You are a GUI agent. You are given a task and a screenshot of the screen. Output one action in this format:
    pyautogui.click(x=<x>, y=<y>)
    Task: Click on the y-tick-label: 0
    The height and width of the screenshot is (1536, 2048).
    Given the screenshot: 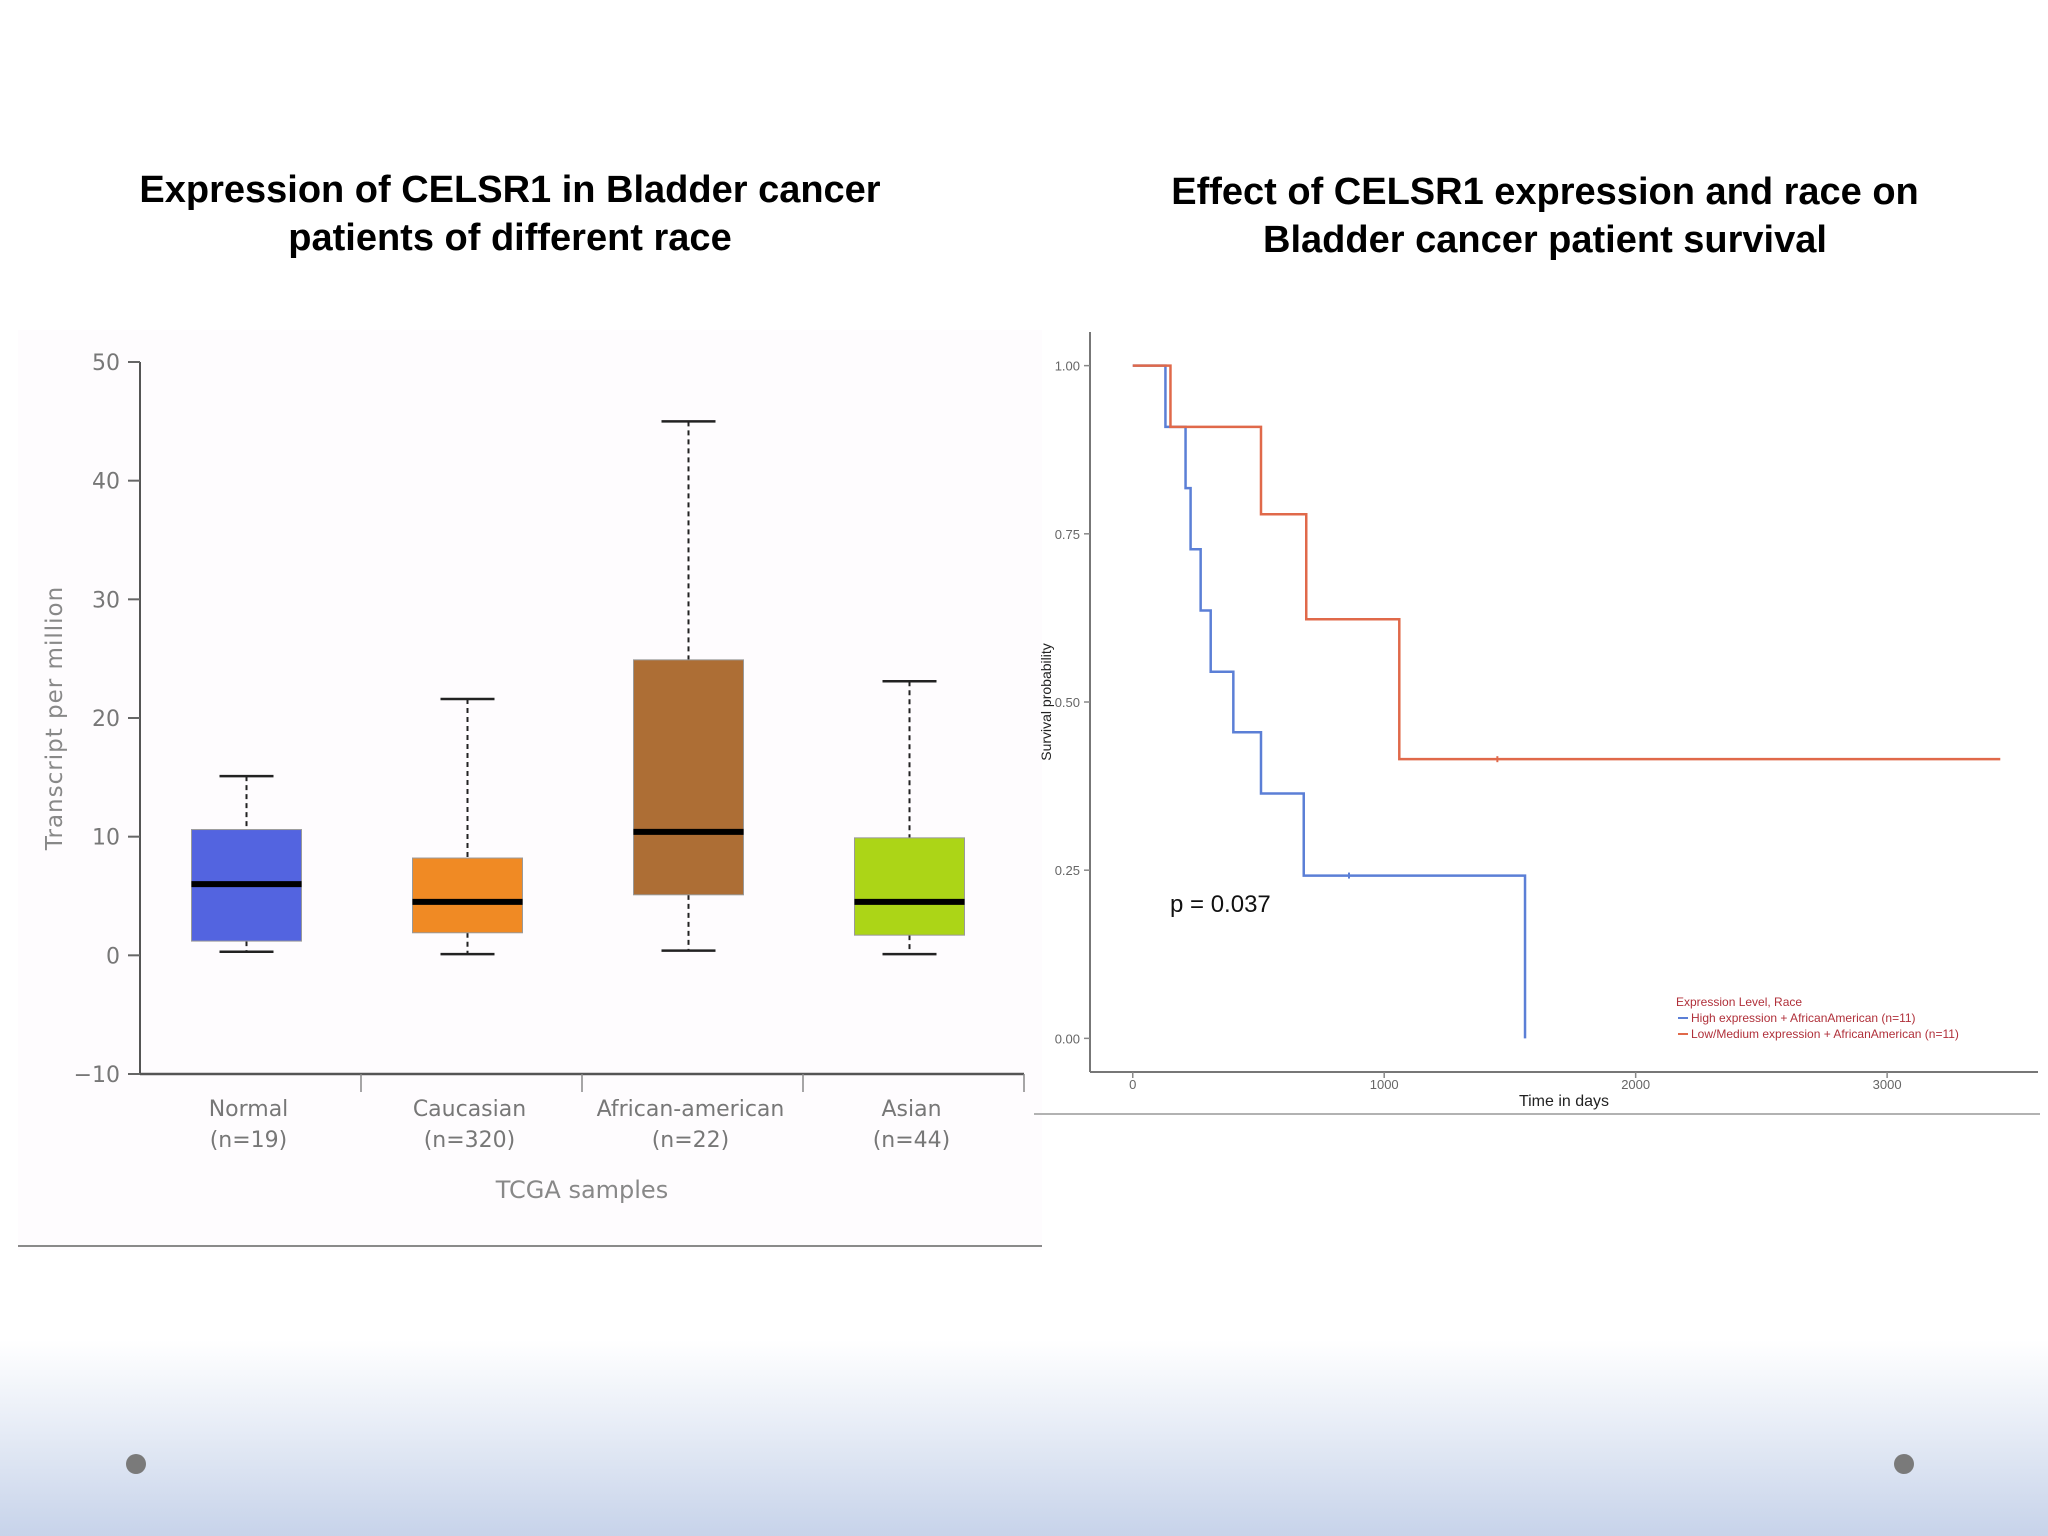 What is the action you would take?
    pyautogui.click(x=113, y=956)
    